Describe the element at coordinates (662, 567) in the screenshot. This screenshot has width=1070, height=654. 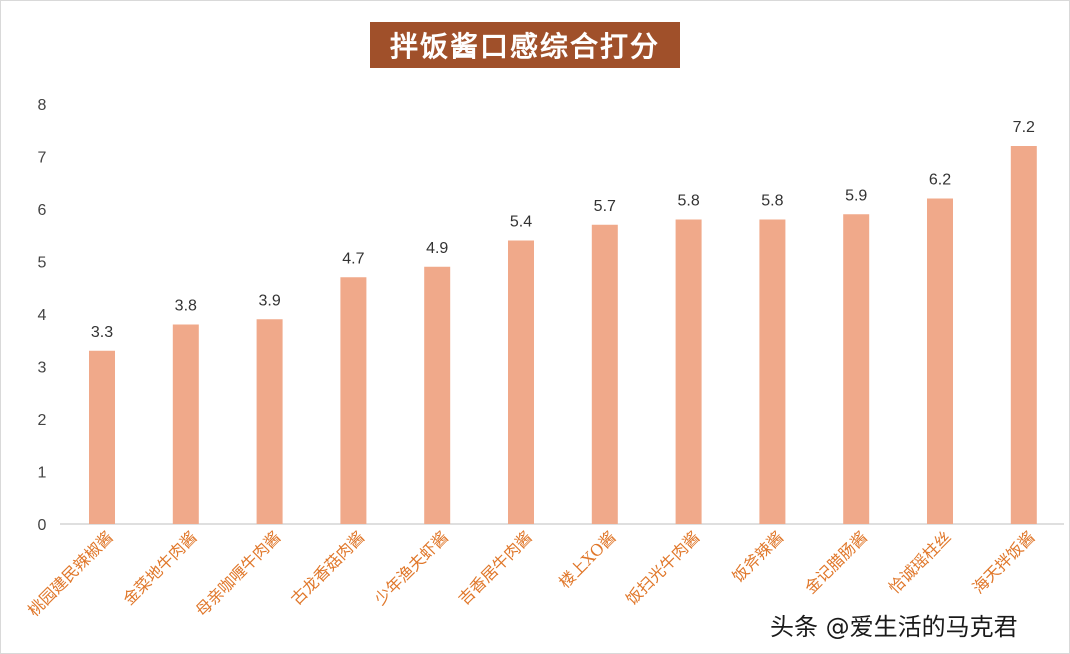
I see `category-label: 饭扫光牛肉酱` at that location.